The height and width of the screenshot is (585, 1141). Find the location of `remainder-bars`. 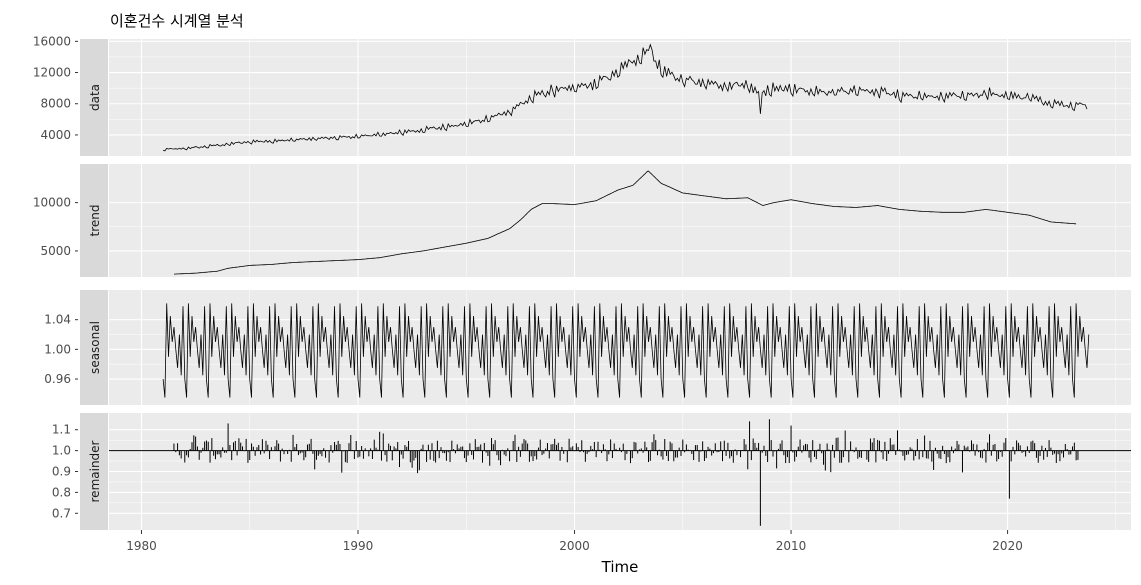

remainder-bars is located at coordinates (626, 472).